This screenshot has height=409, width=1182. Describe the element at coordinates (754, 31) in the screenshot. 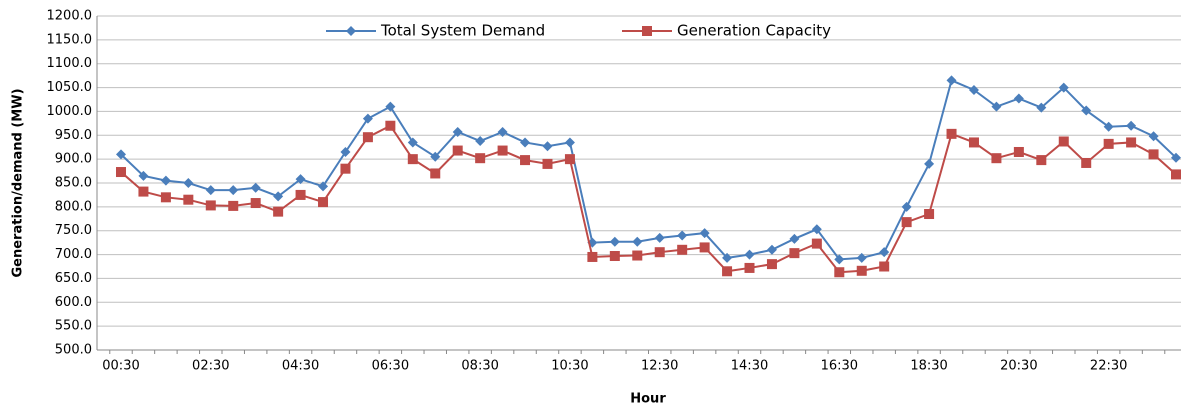

I see `legend-label: Generation Capacity` at that location.